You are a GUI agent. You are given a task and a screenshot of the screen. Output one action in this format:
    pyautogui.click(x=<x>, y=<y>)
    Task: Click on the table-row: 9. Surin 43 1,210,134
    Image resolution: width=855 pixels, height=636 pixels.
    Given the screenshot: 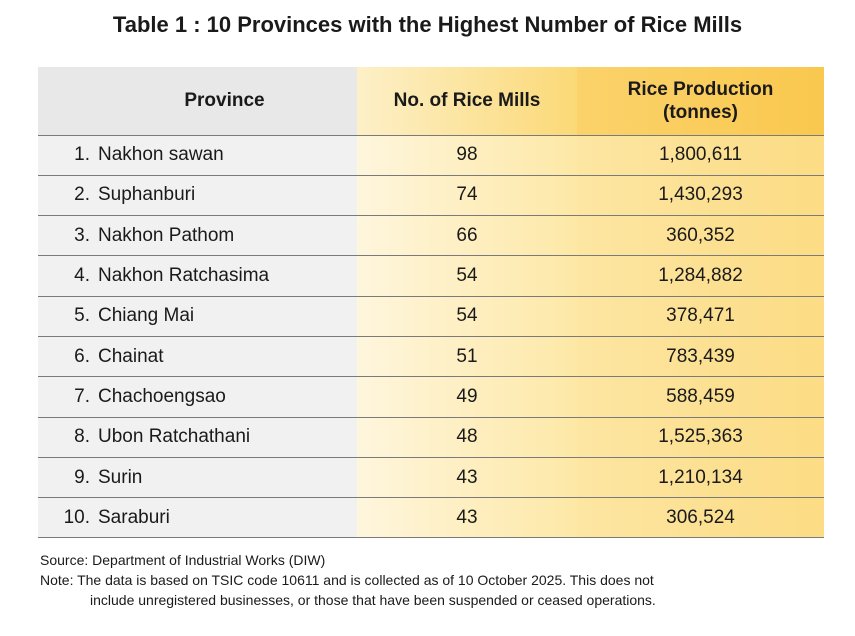 What is the action you would take?
    pyautogui.click(x=431, y=477)
    